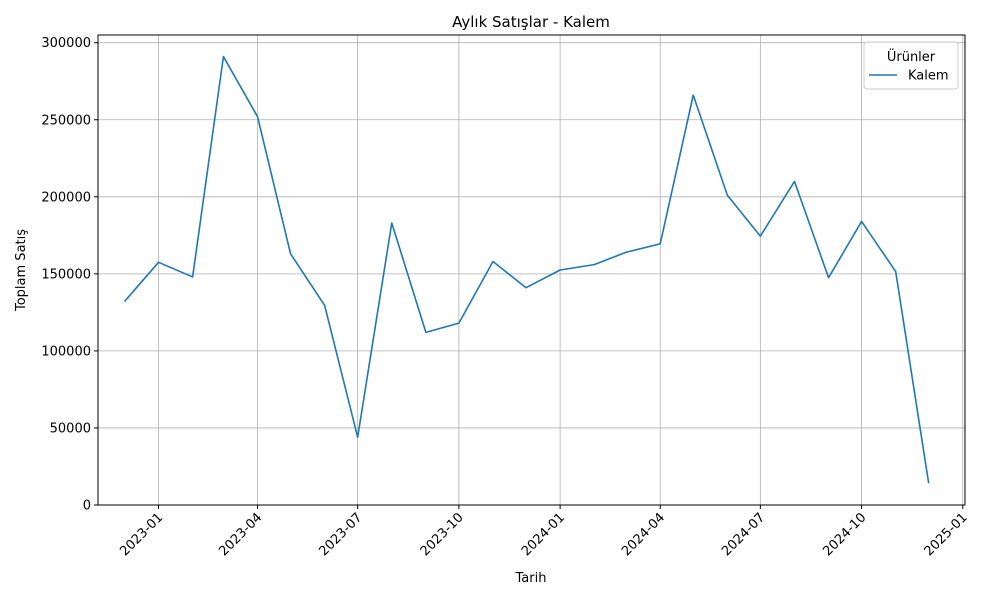 Image resolution: width=1000 pixels, height=600 pixels. I want to click on legend: Ürünler Kalem, so click(911, 65).